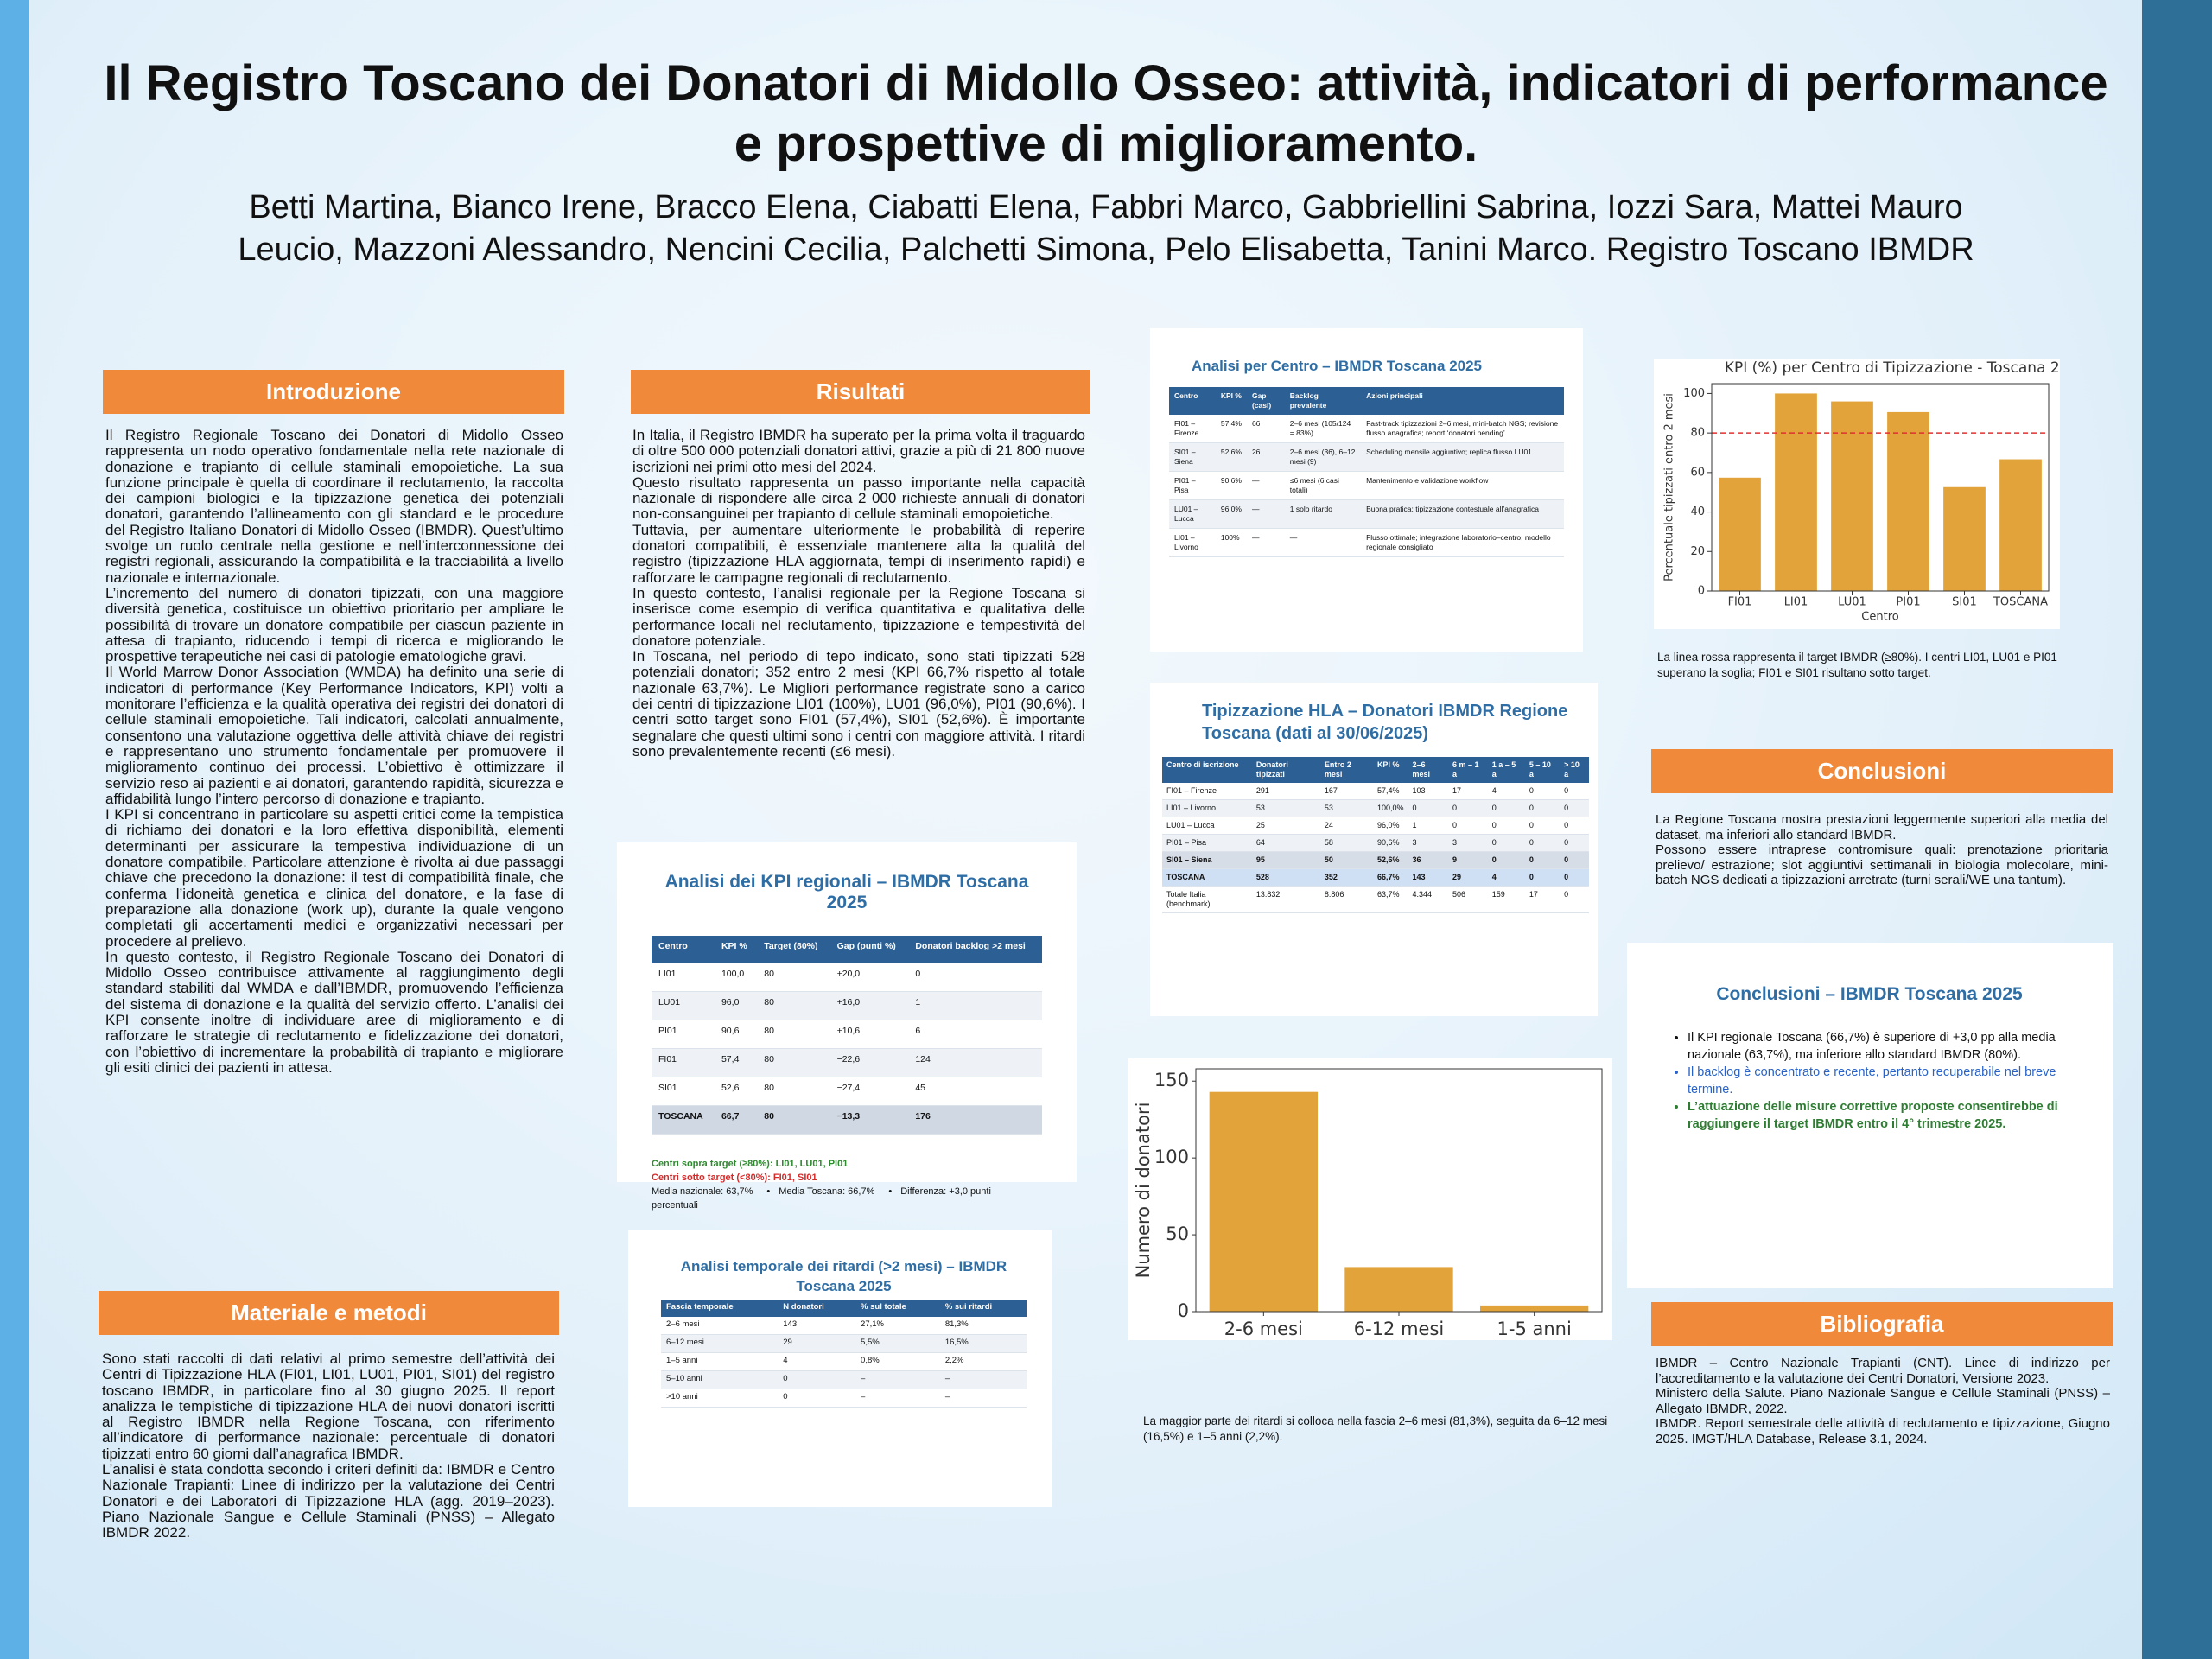 This screenshot has height=1659, width=2212. What do you see at coordinates (1192, 485) in the screenshot?
I see `table-cell: PI01 – Pisa` at bounding box center [1192, 485].